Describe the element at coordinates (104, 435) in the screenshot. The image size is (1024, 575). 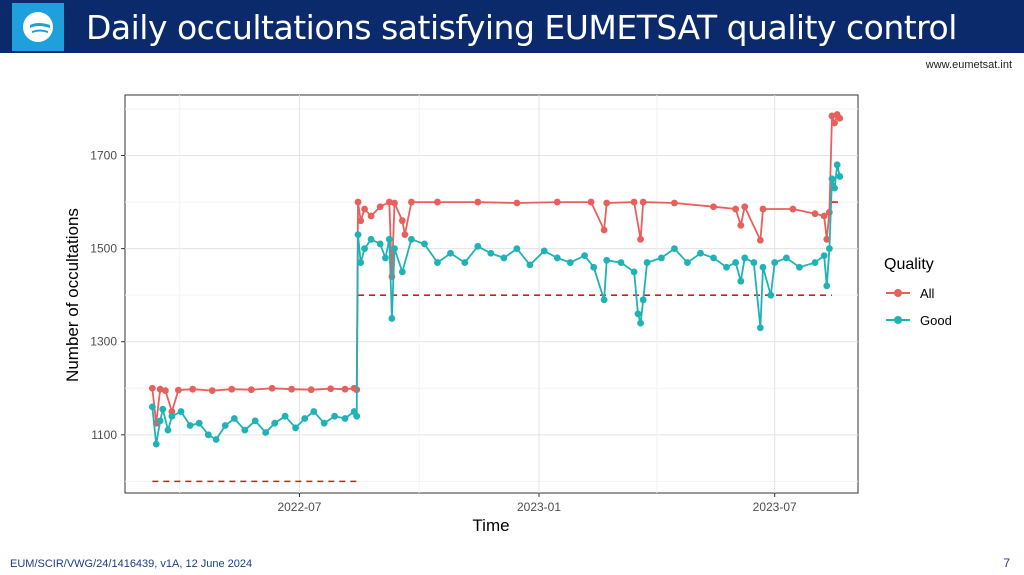
I see `y-tick-label: 1100` at that location.